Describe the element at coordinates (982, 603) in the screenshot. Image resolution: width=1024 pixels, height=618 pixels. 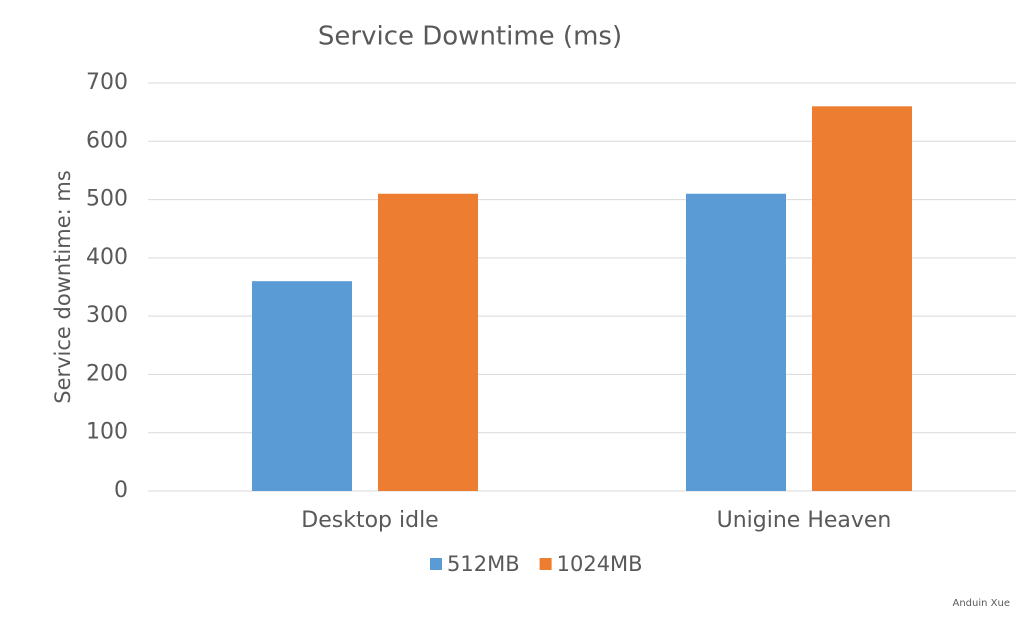
I see `watermark: Anduin Xue` at that location.